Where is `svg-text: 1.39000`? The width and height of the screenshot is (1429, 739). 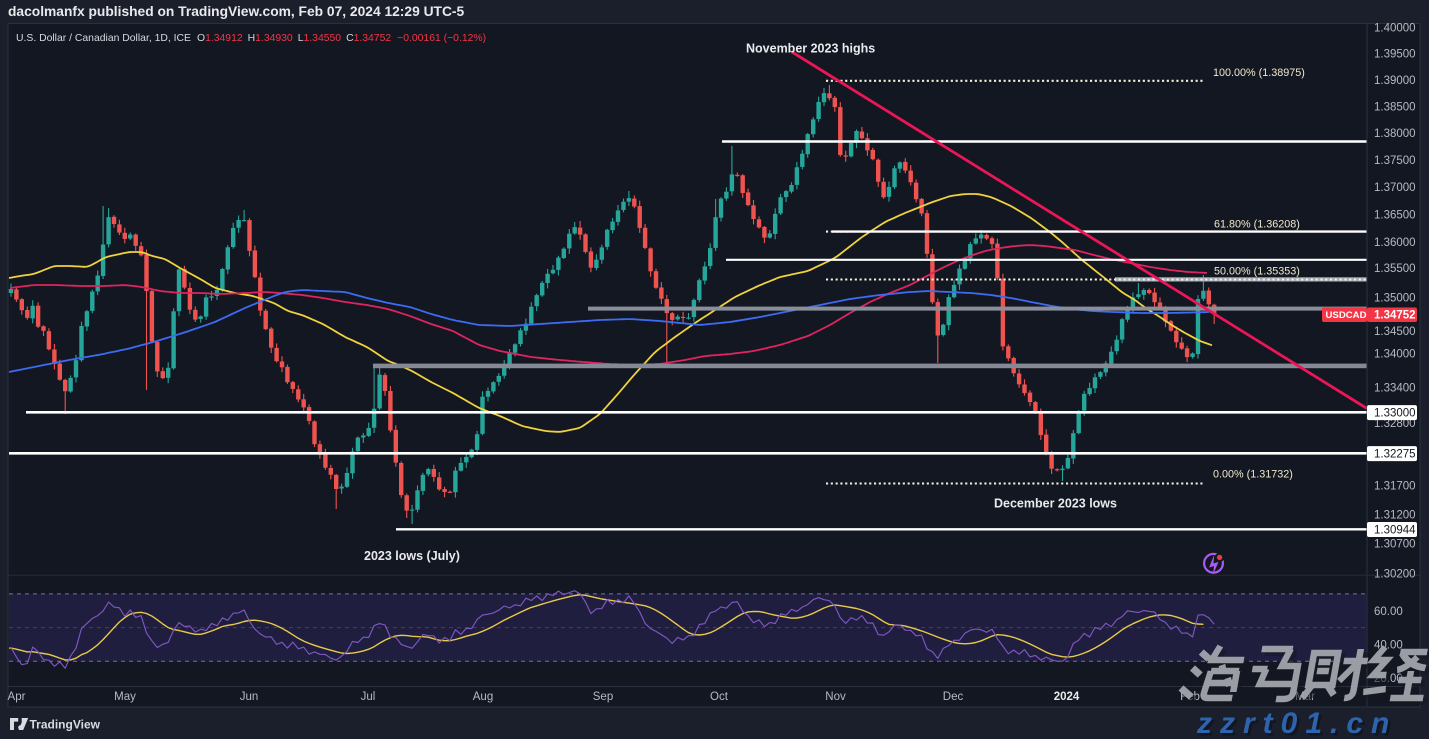 svg-text: 1.39000 is located at coordinates (1395, 81).